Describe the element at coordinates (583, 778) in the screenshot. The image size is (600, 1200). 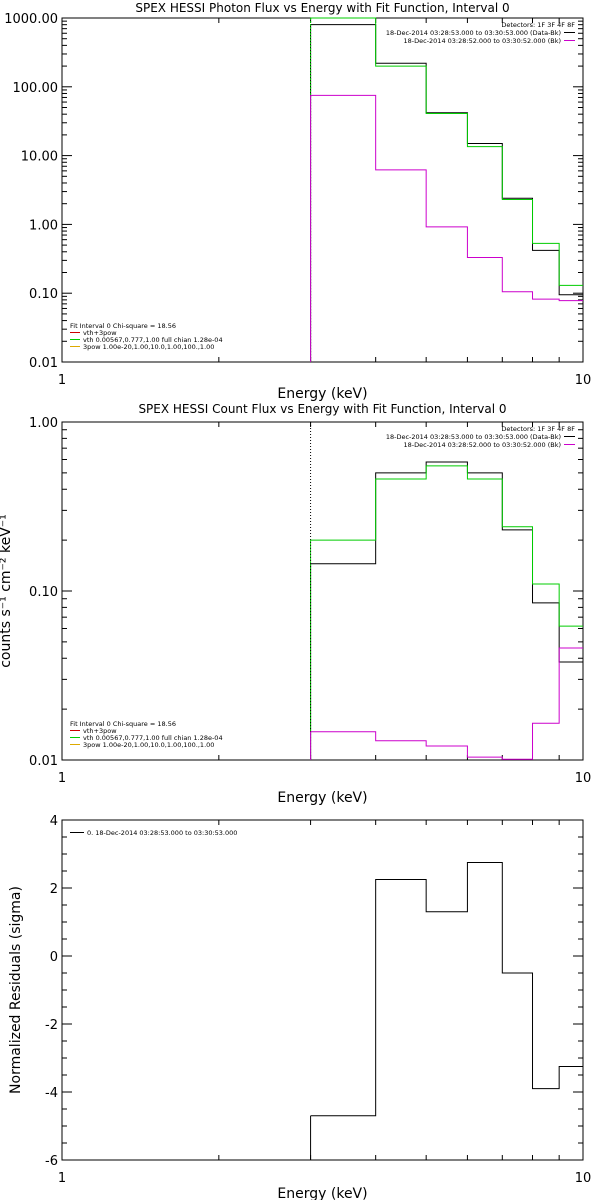
I see `panel2-x-tick-label: 10` at that location.